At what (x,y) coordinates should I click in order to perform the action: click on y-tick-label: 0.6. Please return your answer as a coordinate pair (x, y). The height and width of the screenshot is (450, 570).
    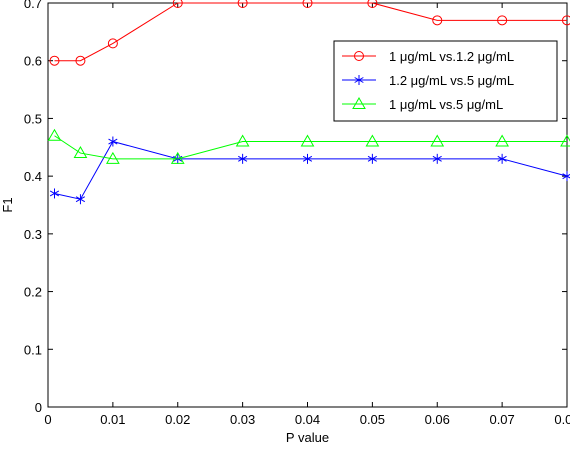
    Looking at the image, I should click on (33, 61).